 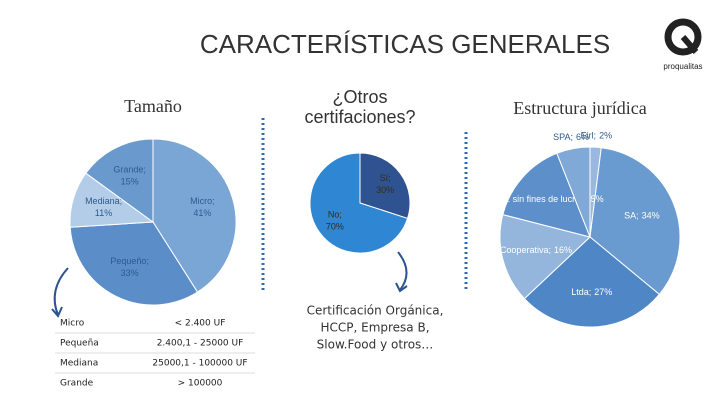 I want to click on category-label: Mediana;, so click(x=103, y=201).